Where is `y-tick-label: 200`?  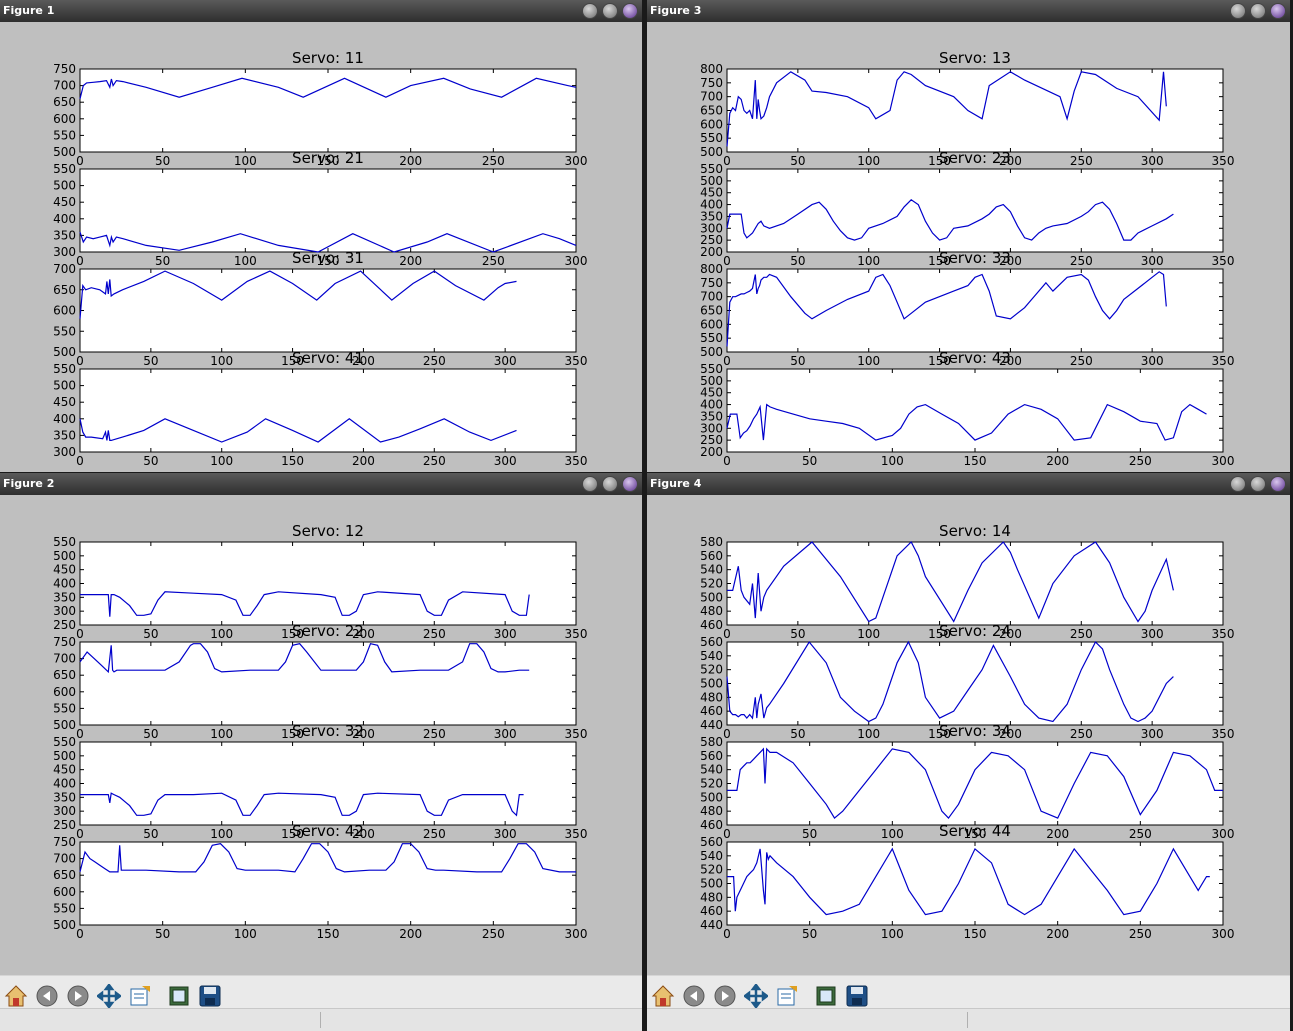 y-tick-label: 200 is located at coordinates (711, 452).